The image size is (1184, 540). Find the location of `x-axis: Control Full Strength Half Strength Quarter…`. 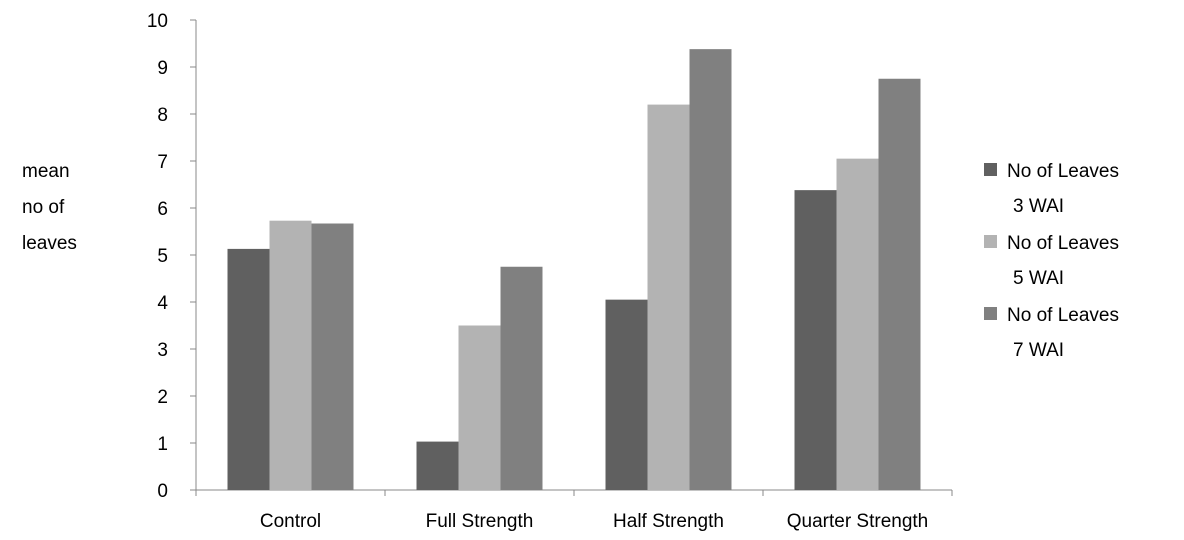

x-axis: Control Full Strength Half Strength Quarter… is located at coordinates (574, 510).